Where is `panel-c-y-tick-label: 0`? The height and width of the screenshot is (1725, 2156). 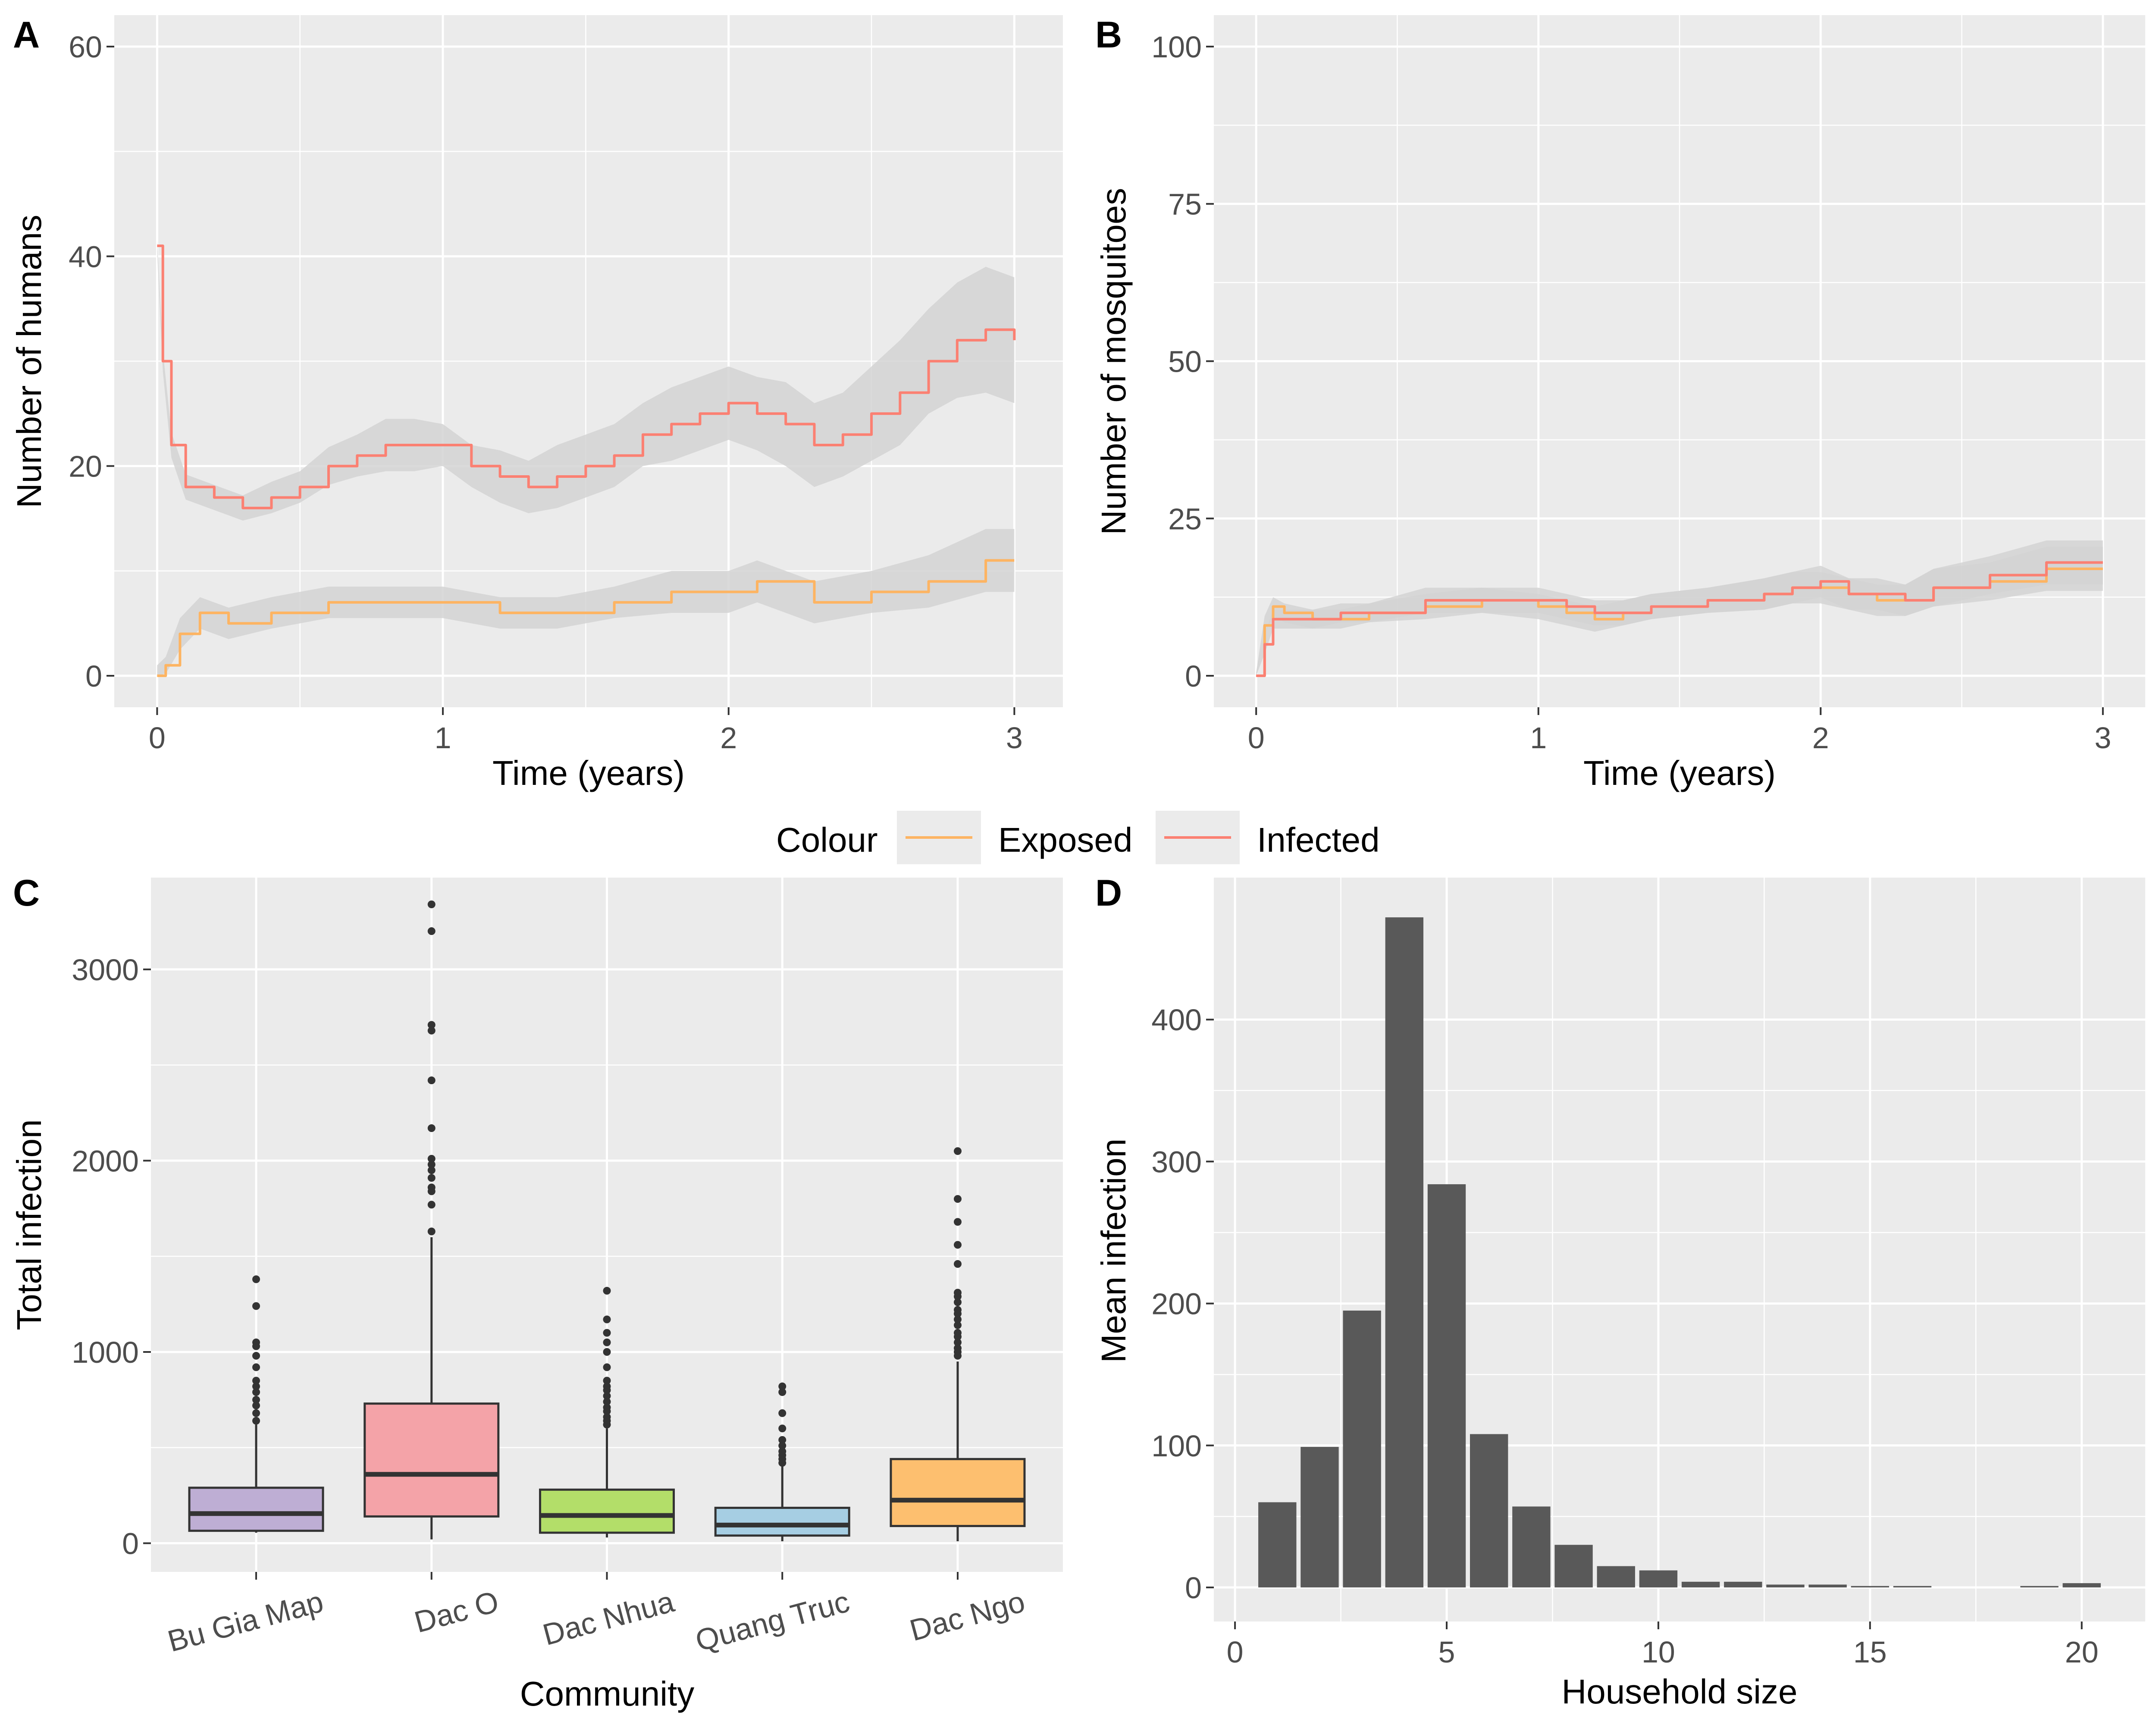
panel-c-y-tick-label: 0 is located at coordinates (130, 1544).